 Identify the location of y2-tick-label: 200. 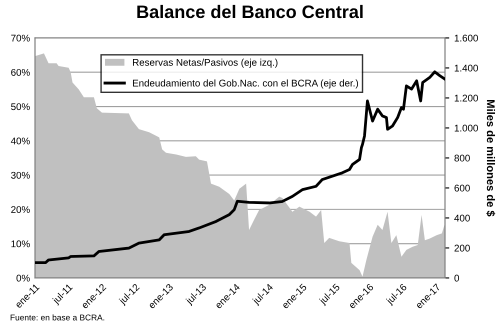
(462, 248).